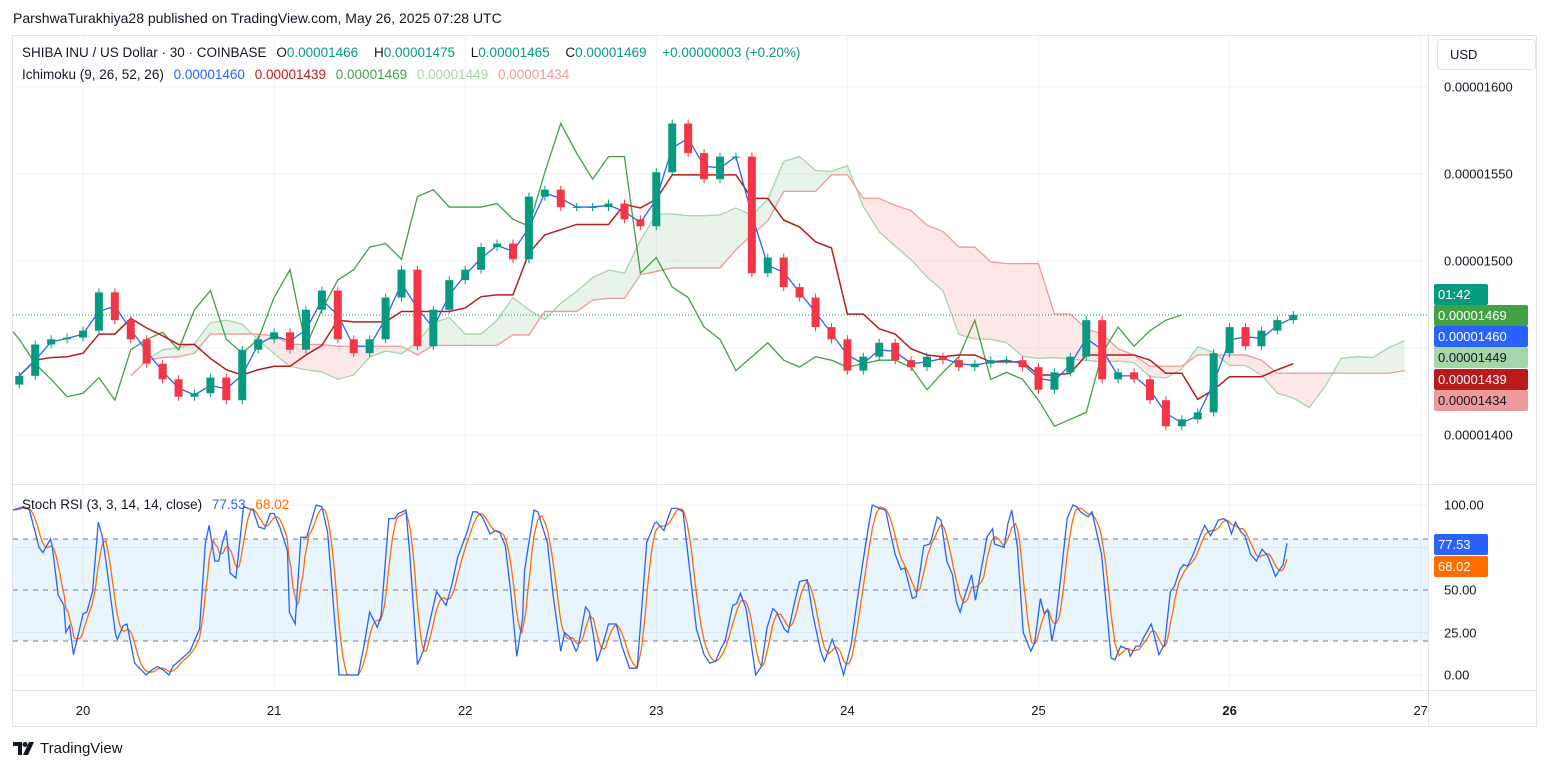 This screenshot has width=1553, height=772. I want to click on time-tick: 26, so click(1229, 710).